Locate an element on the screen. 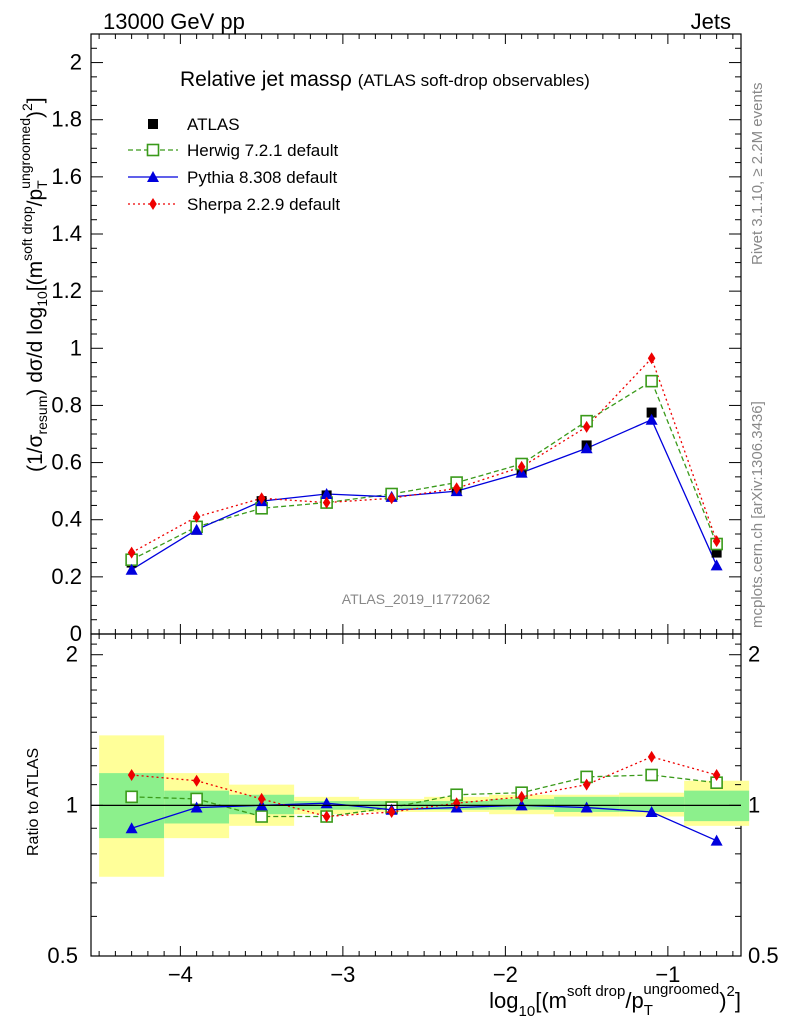 This screenshot has width=786, height=1024. ratio-series is located at coordinates (424, 798).